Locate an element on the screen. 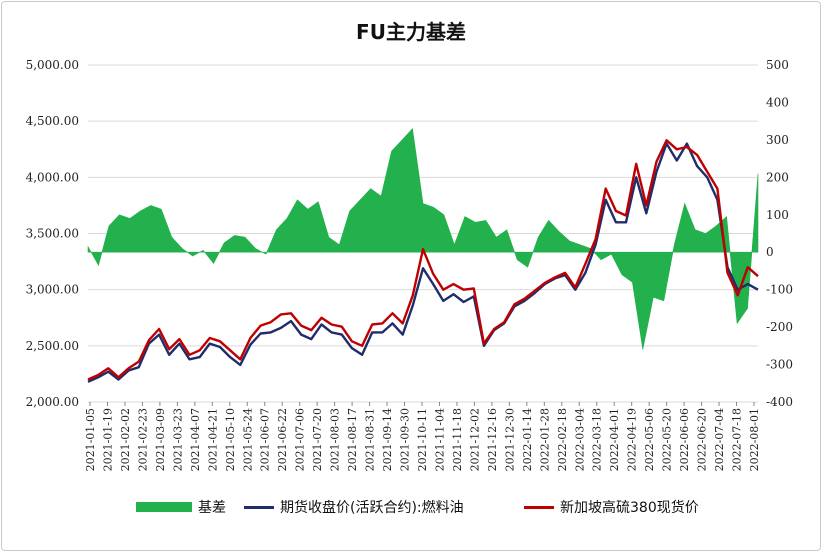  right-tick-label: -100 is located at coordinates (779, 290).